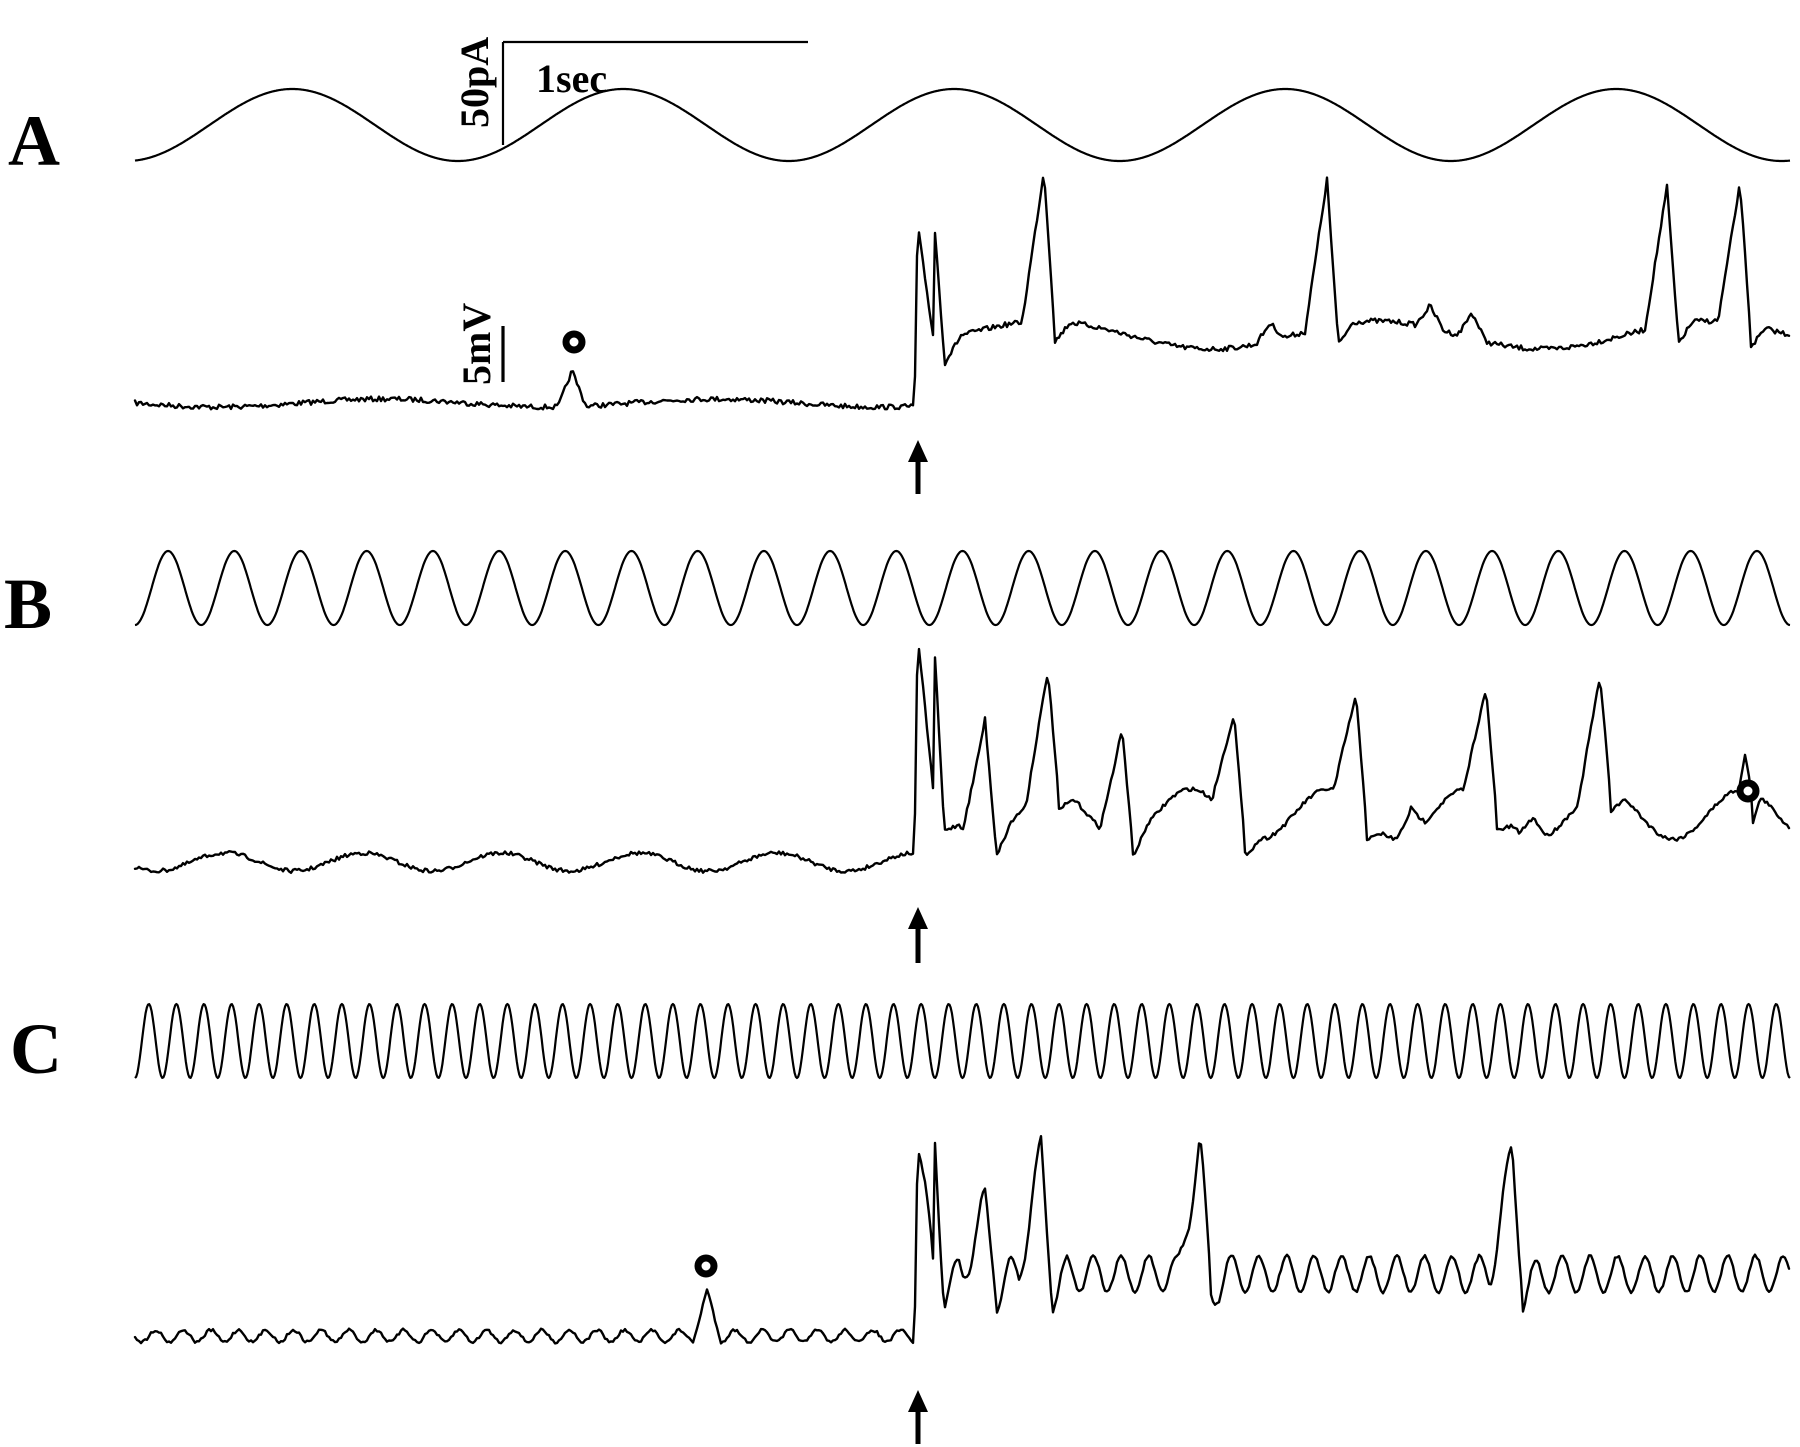  Describe the element at coordinates (476, 344) in the screenshot. I see `voltage-scale-label: 5mV` at that location.